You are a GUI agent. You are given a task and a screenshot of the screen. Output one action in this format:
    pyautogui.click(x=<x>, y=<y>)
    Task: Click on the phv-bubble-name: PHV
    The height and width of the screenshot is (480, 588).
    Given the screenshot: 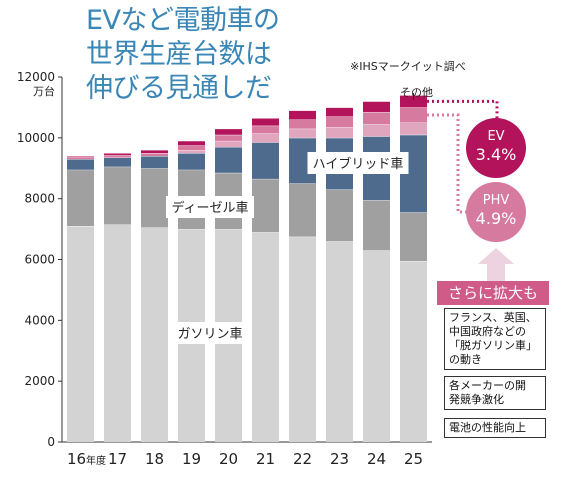 What is the action you would take?
    pyautogui.click(x=496, y=200)
    